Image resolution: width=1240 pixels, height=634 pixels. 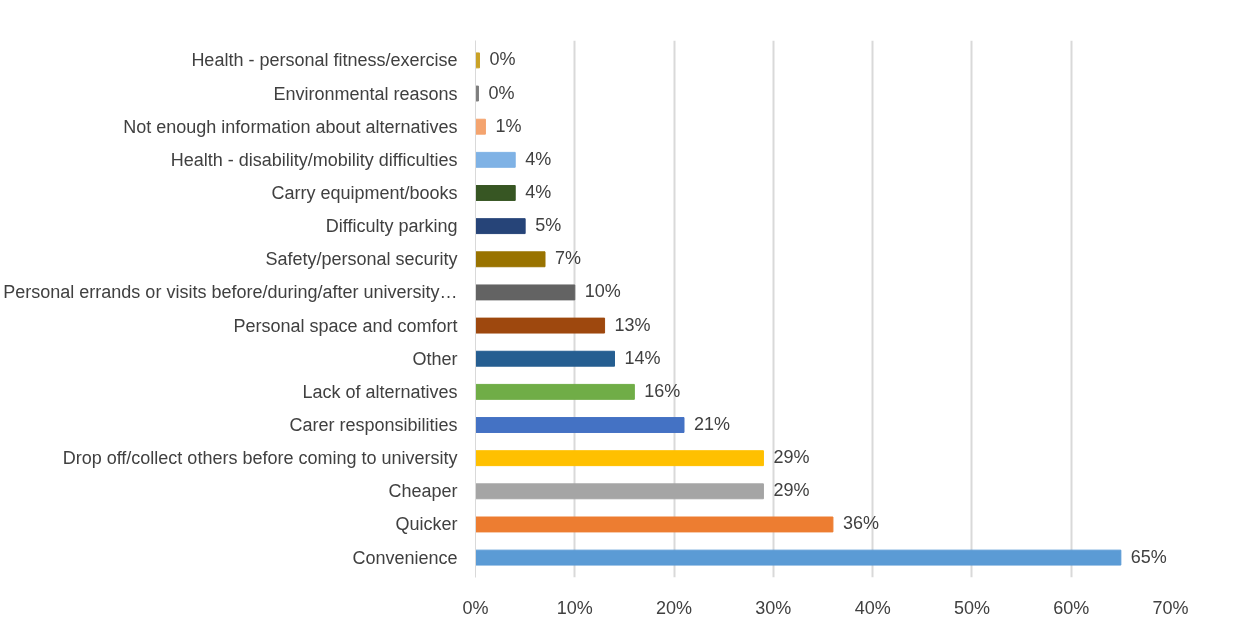 What do you see at coordinates (373, 425) in the screenshot?
I see `y-tick-label: Carer responsibilities` at bounding box center [373, 425].